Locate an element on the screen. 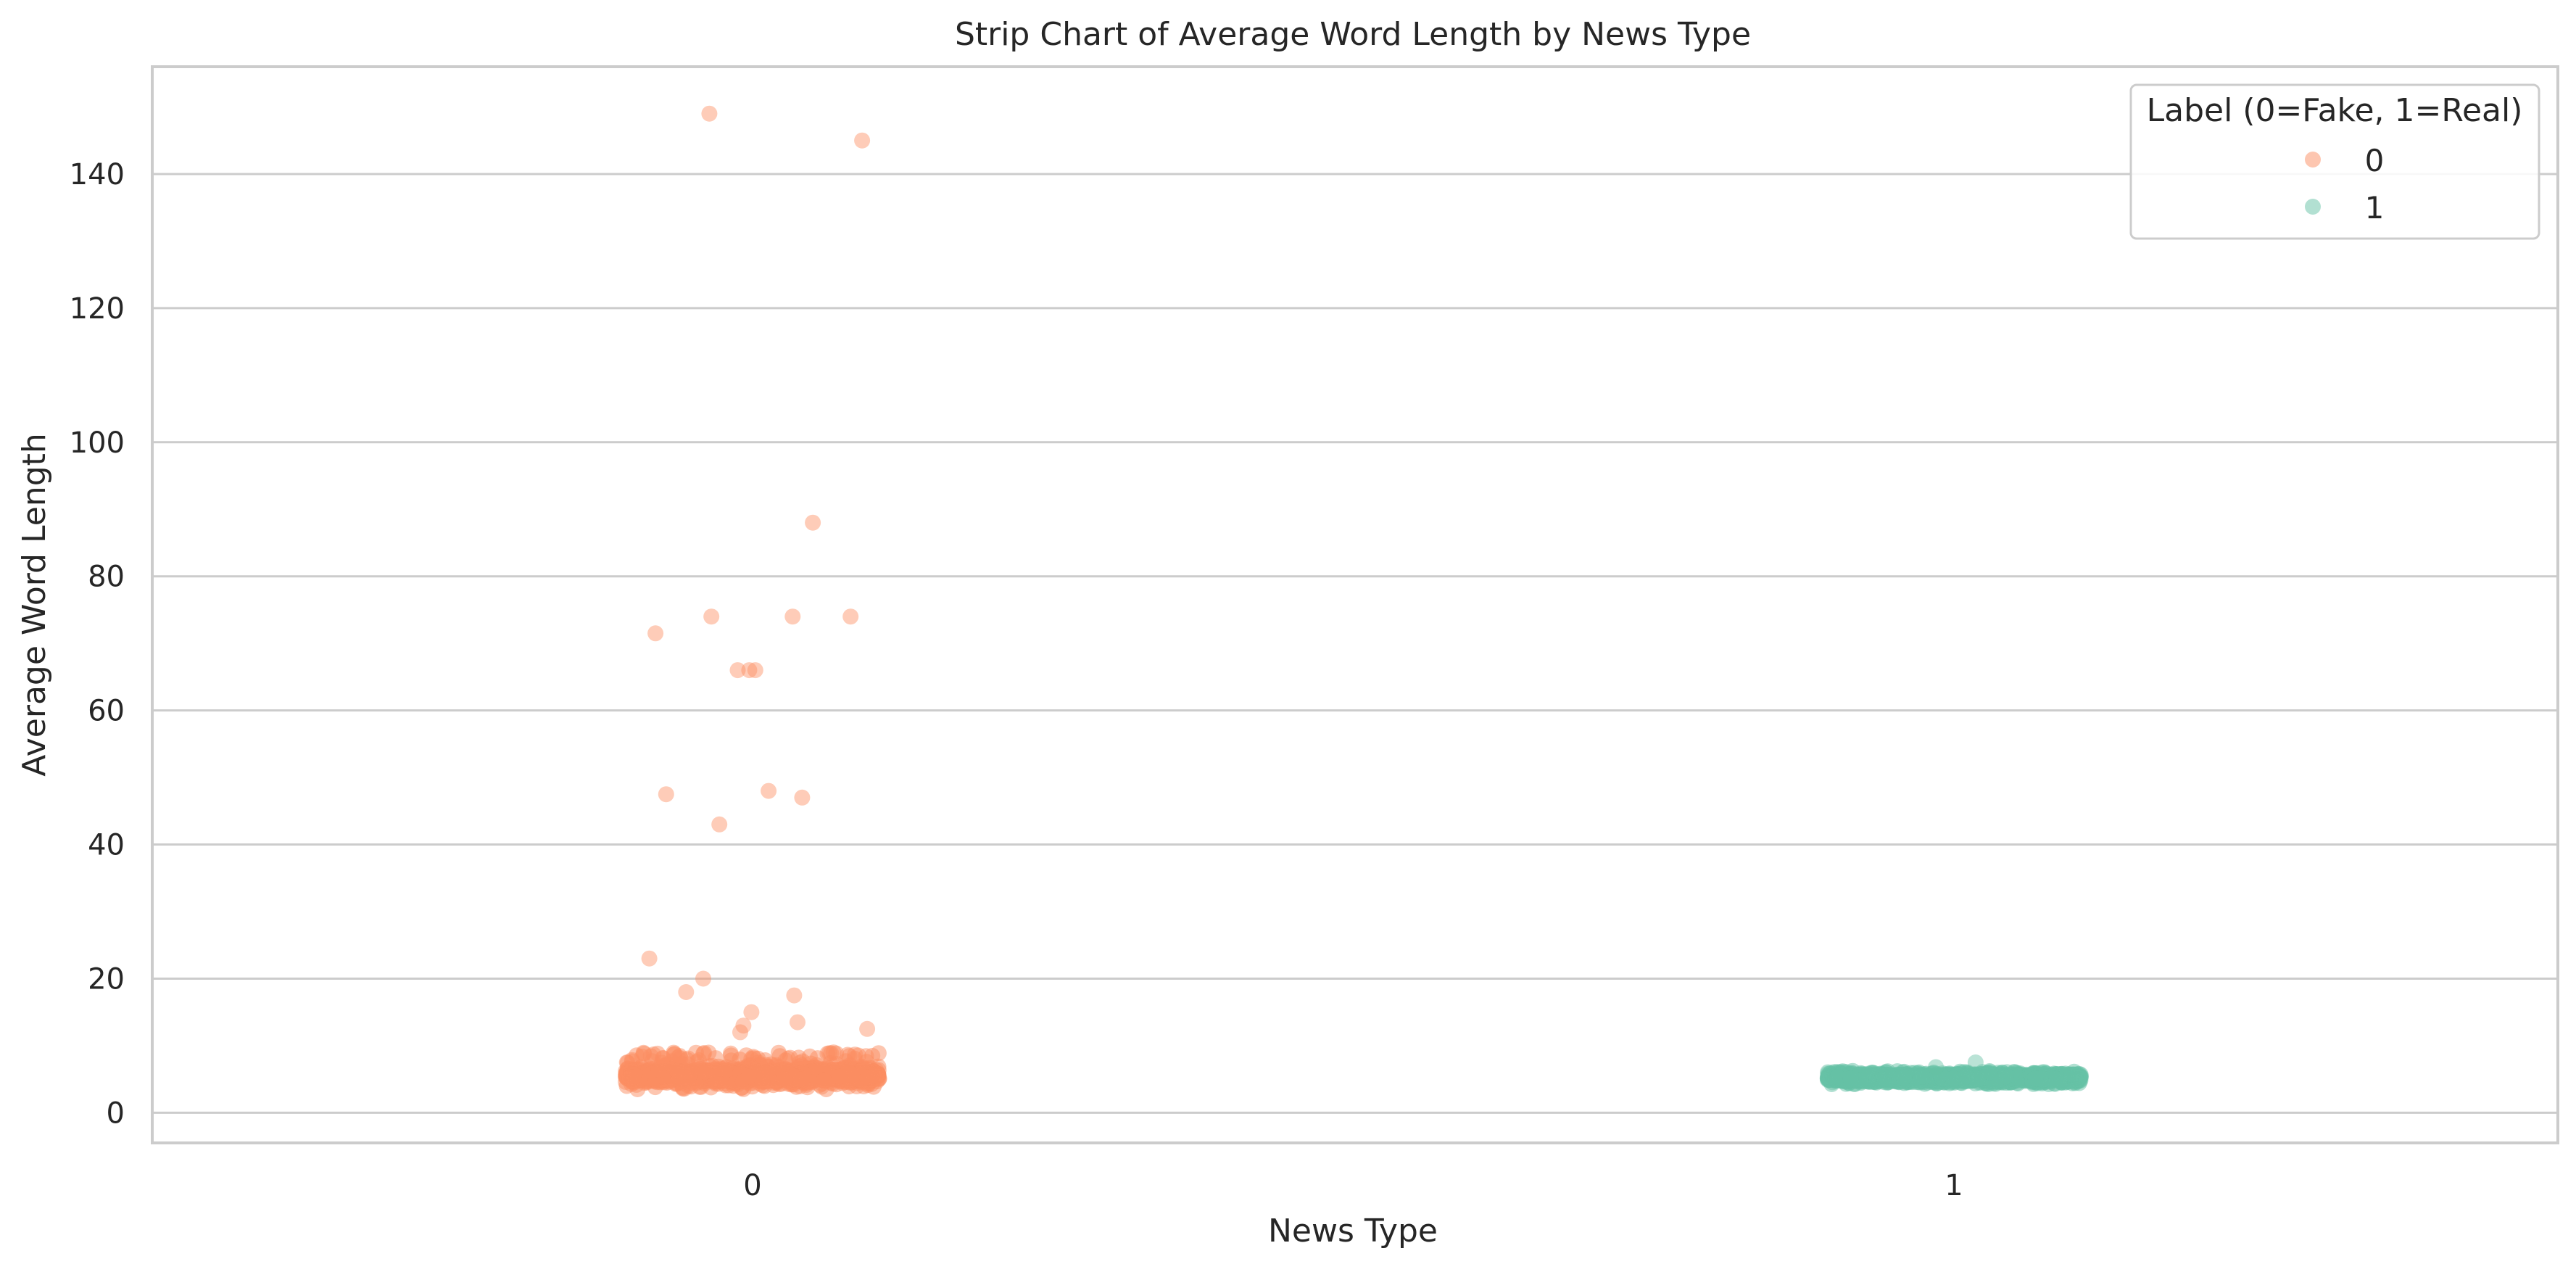 This screenshot has width=2576, height=1272. legend: Label (0=Fake, 1=Real) 0 1 is located at coordinates (2334, 161).